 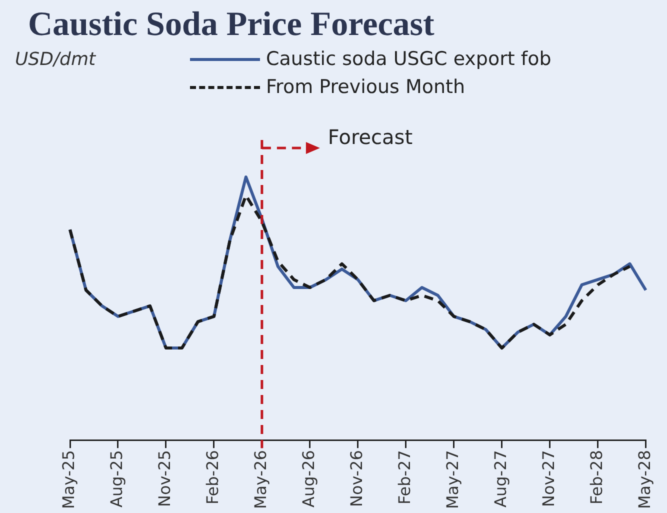 I want to click on chart-title: Caustic Soda Price Forecast, so click(x=231, y=25).